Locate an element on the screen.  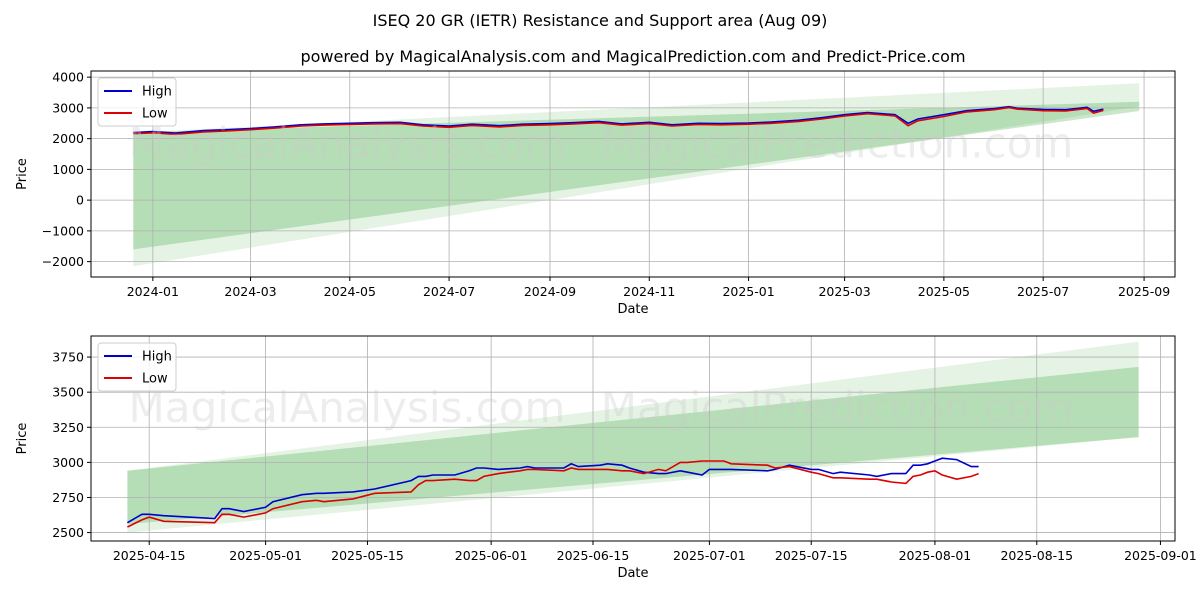
x-tick-label: 2025-07 is located at coordinates (1043, 291).